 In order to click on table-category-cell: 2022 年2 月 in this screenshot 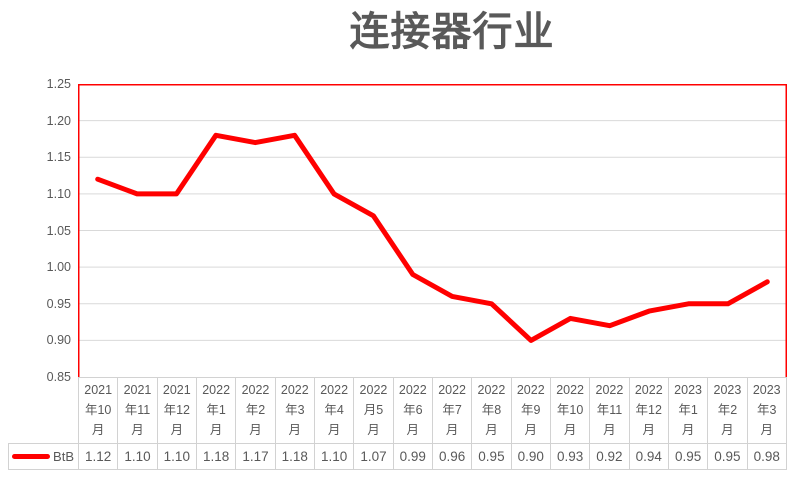, I will do `click(254, 410)`.